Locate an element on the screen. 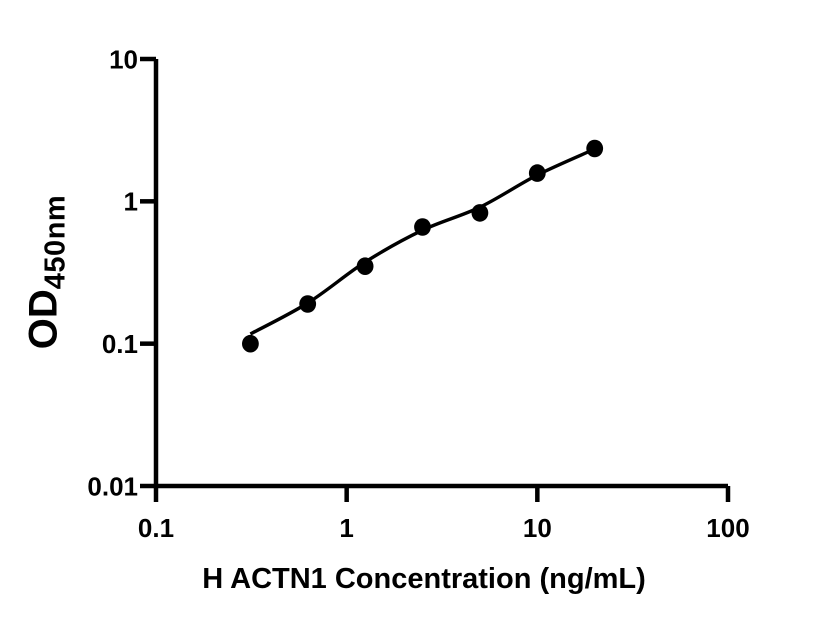  x-tick-label: 10 is located at coordinates (537, 528).